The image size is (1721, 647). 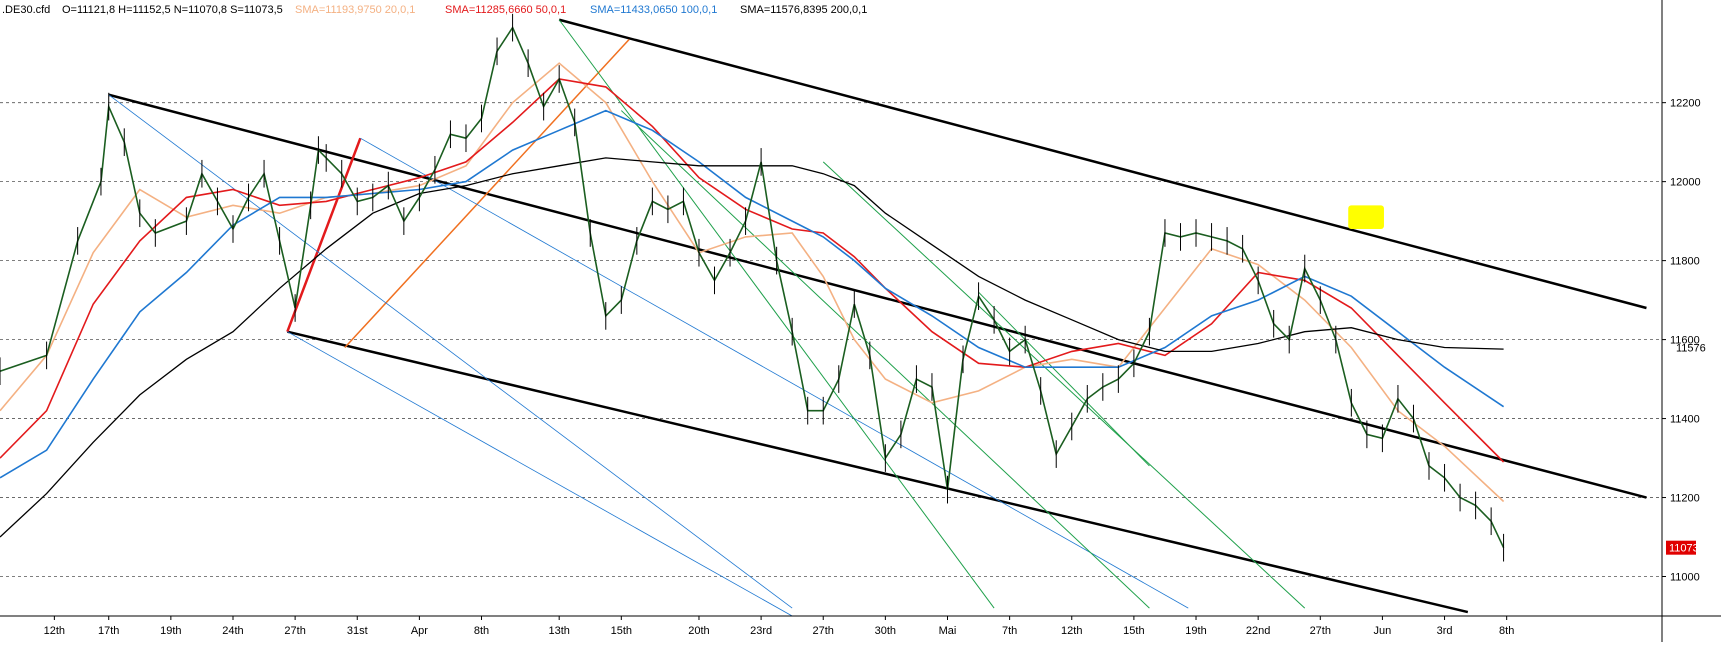 I want to click on x-tick-label: 13th, so click(x=558, y=631).